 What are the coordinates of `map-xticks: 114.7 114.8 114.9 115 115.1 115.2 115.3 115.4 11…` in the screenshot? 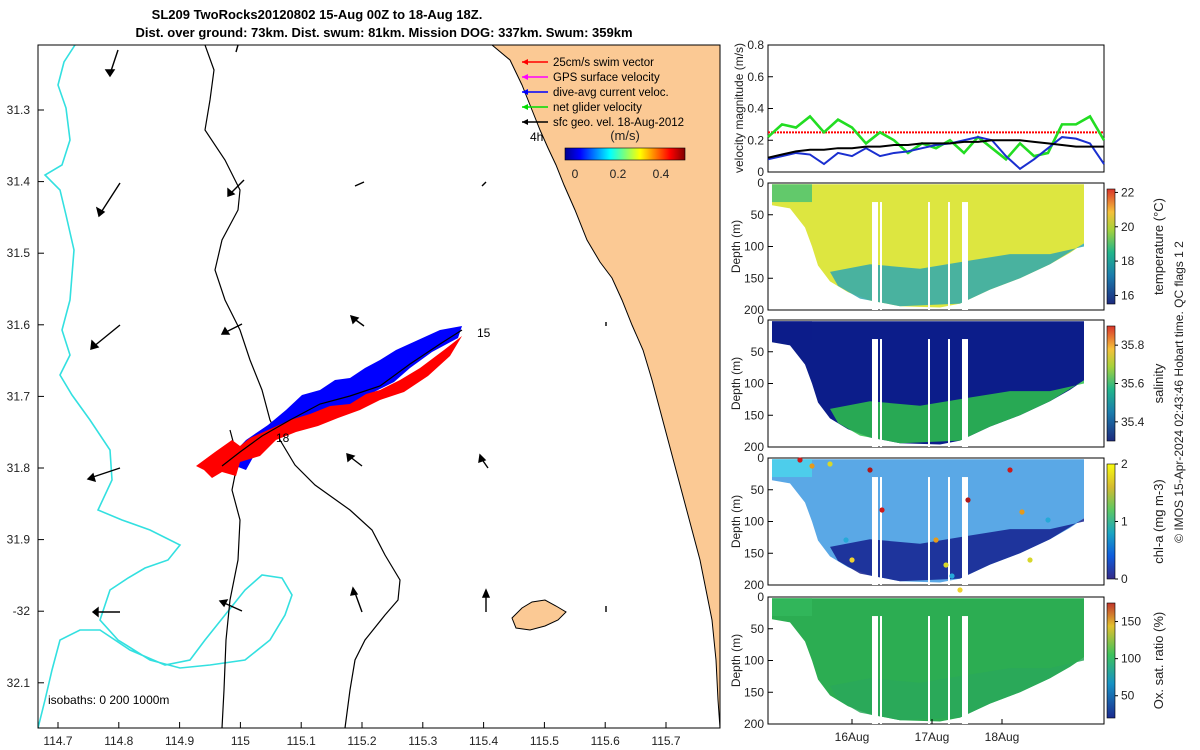 It's located at (362, 735).